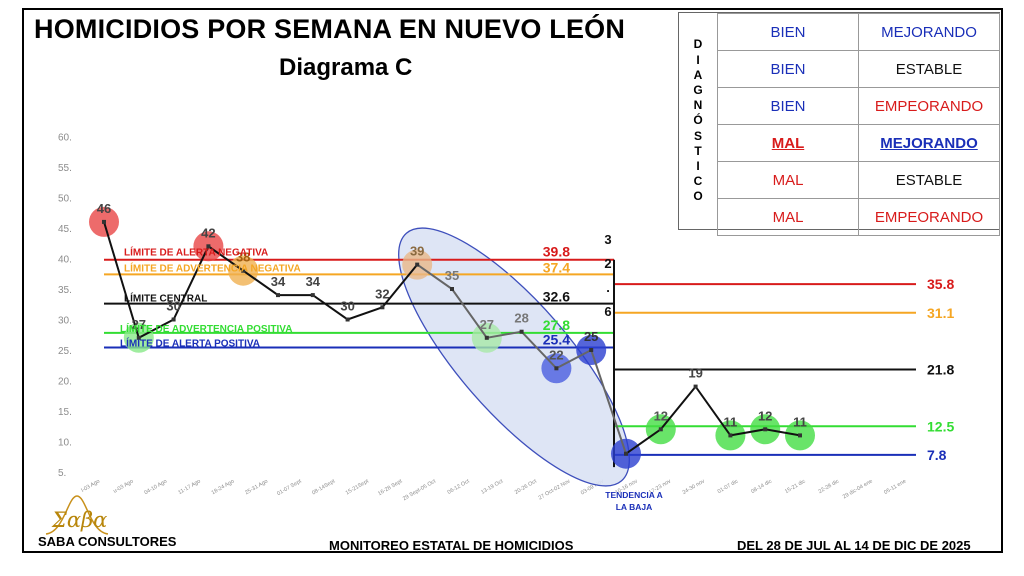 The width and height of the screenshot is (1024, 576). What do you see at coordinates (858, 490) in the screenshot?
I see `x-tick-label: 29 dic-04 ene` at bounding box center [858, 490].